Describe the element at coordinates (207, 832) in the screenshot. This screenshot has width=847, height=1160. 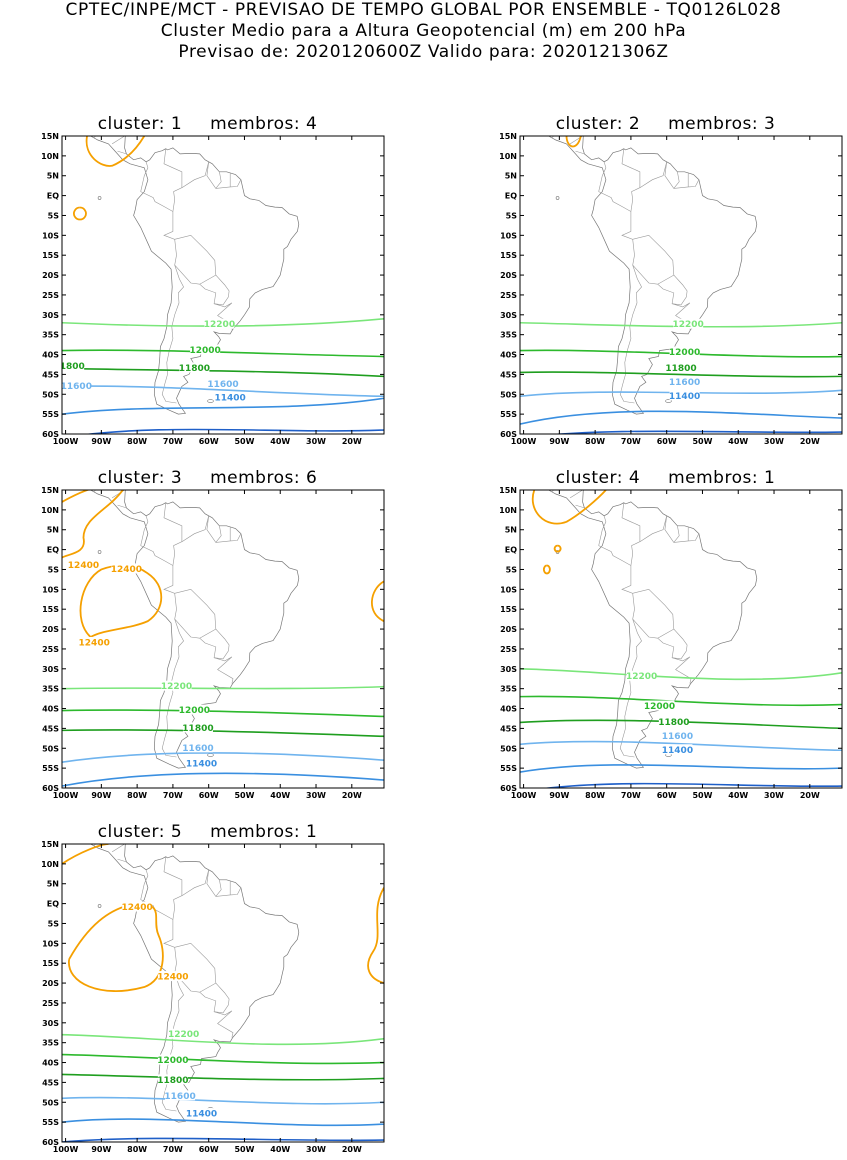
I see `panel-title: cluster: 5 membros: 1` at that location.